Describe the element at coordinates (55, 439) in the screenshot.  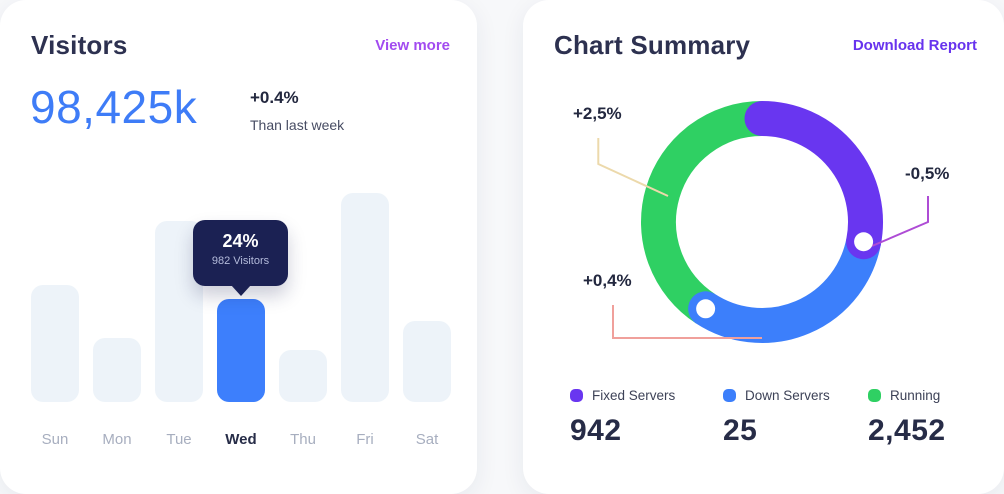
I see `day-label-sun: Sun` at that location.